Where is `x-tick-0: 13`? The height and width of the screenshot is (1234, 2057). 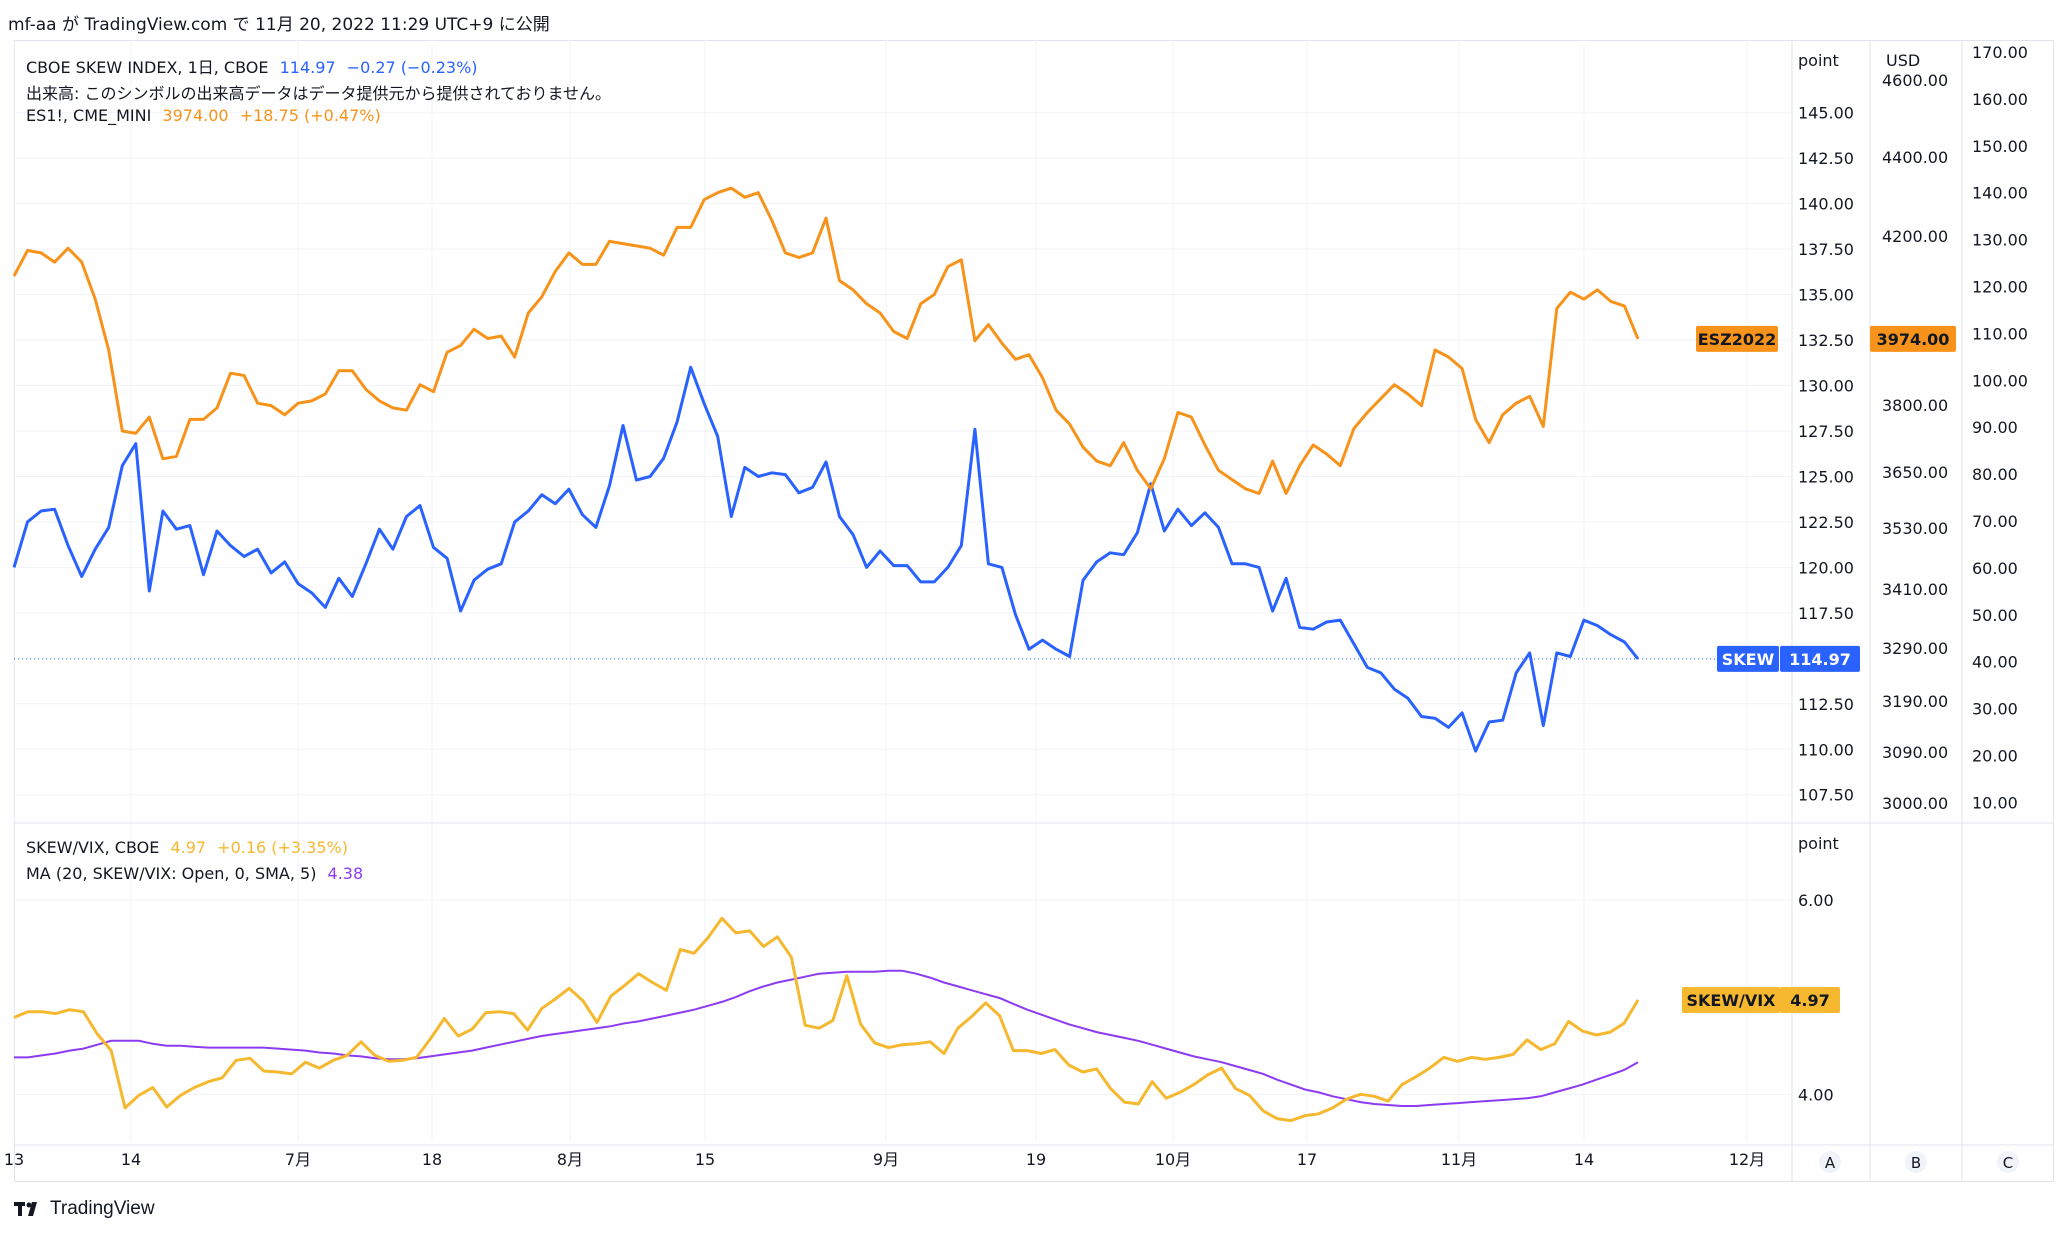
x-tick-0: 13 is located at coordinates (14, 1159).